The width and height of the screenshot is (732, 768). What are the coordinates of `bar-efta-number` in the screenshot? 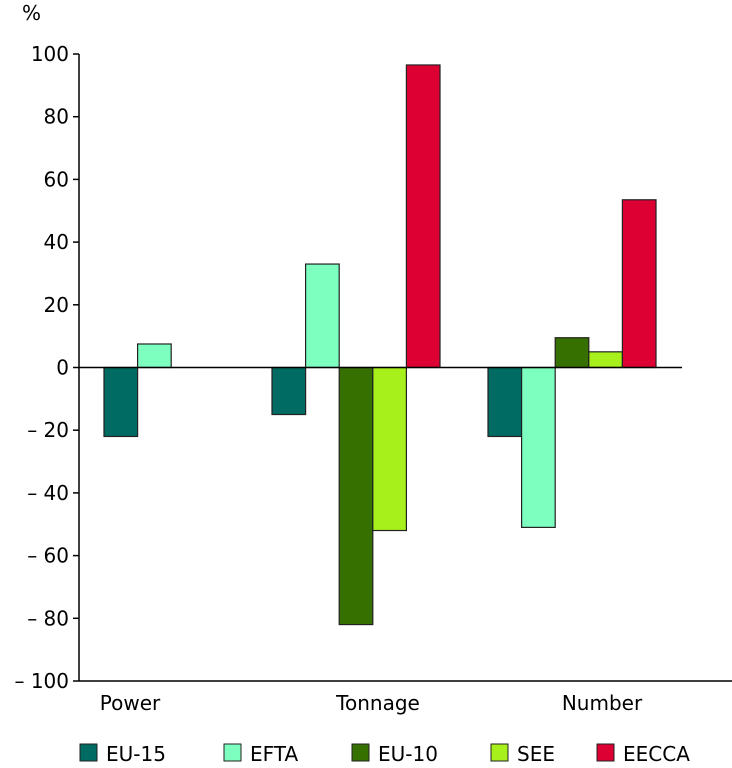 It's located at (538, 447).